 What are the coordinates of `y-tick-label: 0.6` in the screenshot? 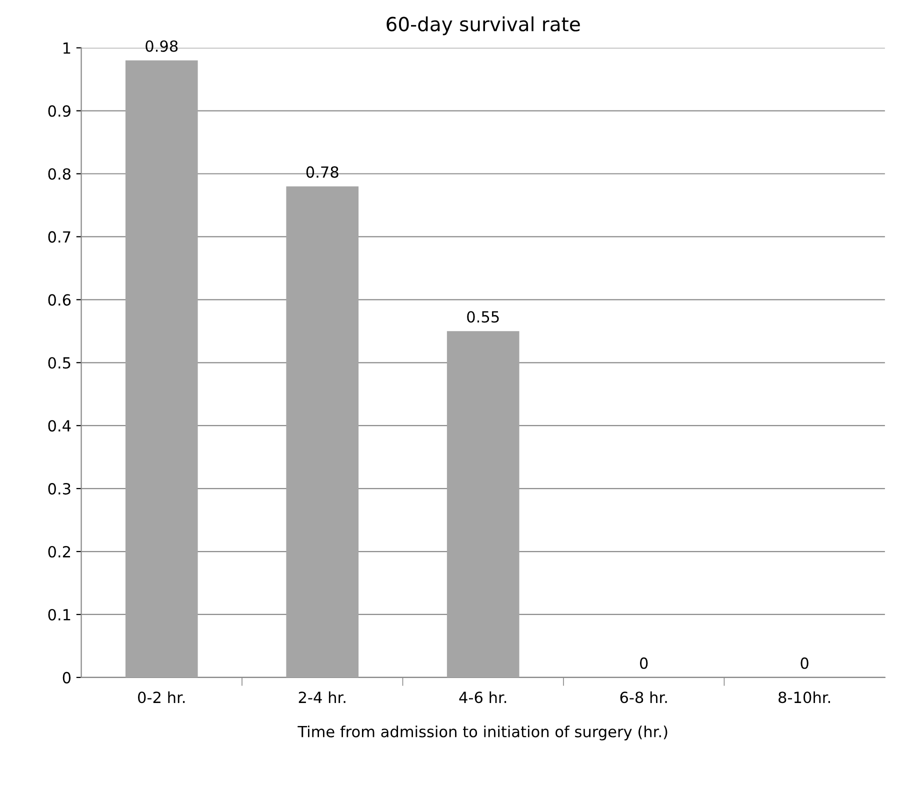 It's located at (59, 300).